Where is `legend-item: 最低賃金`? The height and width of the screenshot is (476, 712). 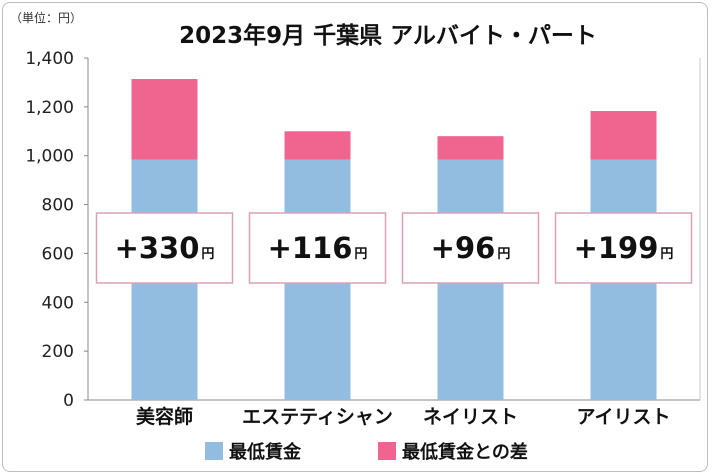
legend-item: 最低賃金 is located at coordinates (253, 452).